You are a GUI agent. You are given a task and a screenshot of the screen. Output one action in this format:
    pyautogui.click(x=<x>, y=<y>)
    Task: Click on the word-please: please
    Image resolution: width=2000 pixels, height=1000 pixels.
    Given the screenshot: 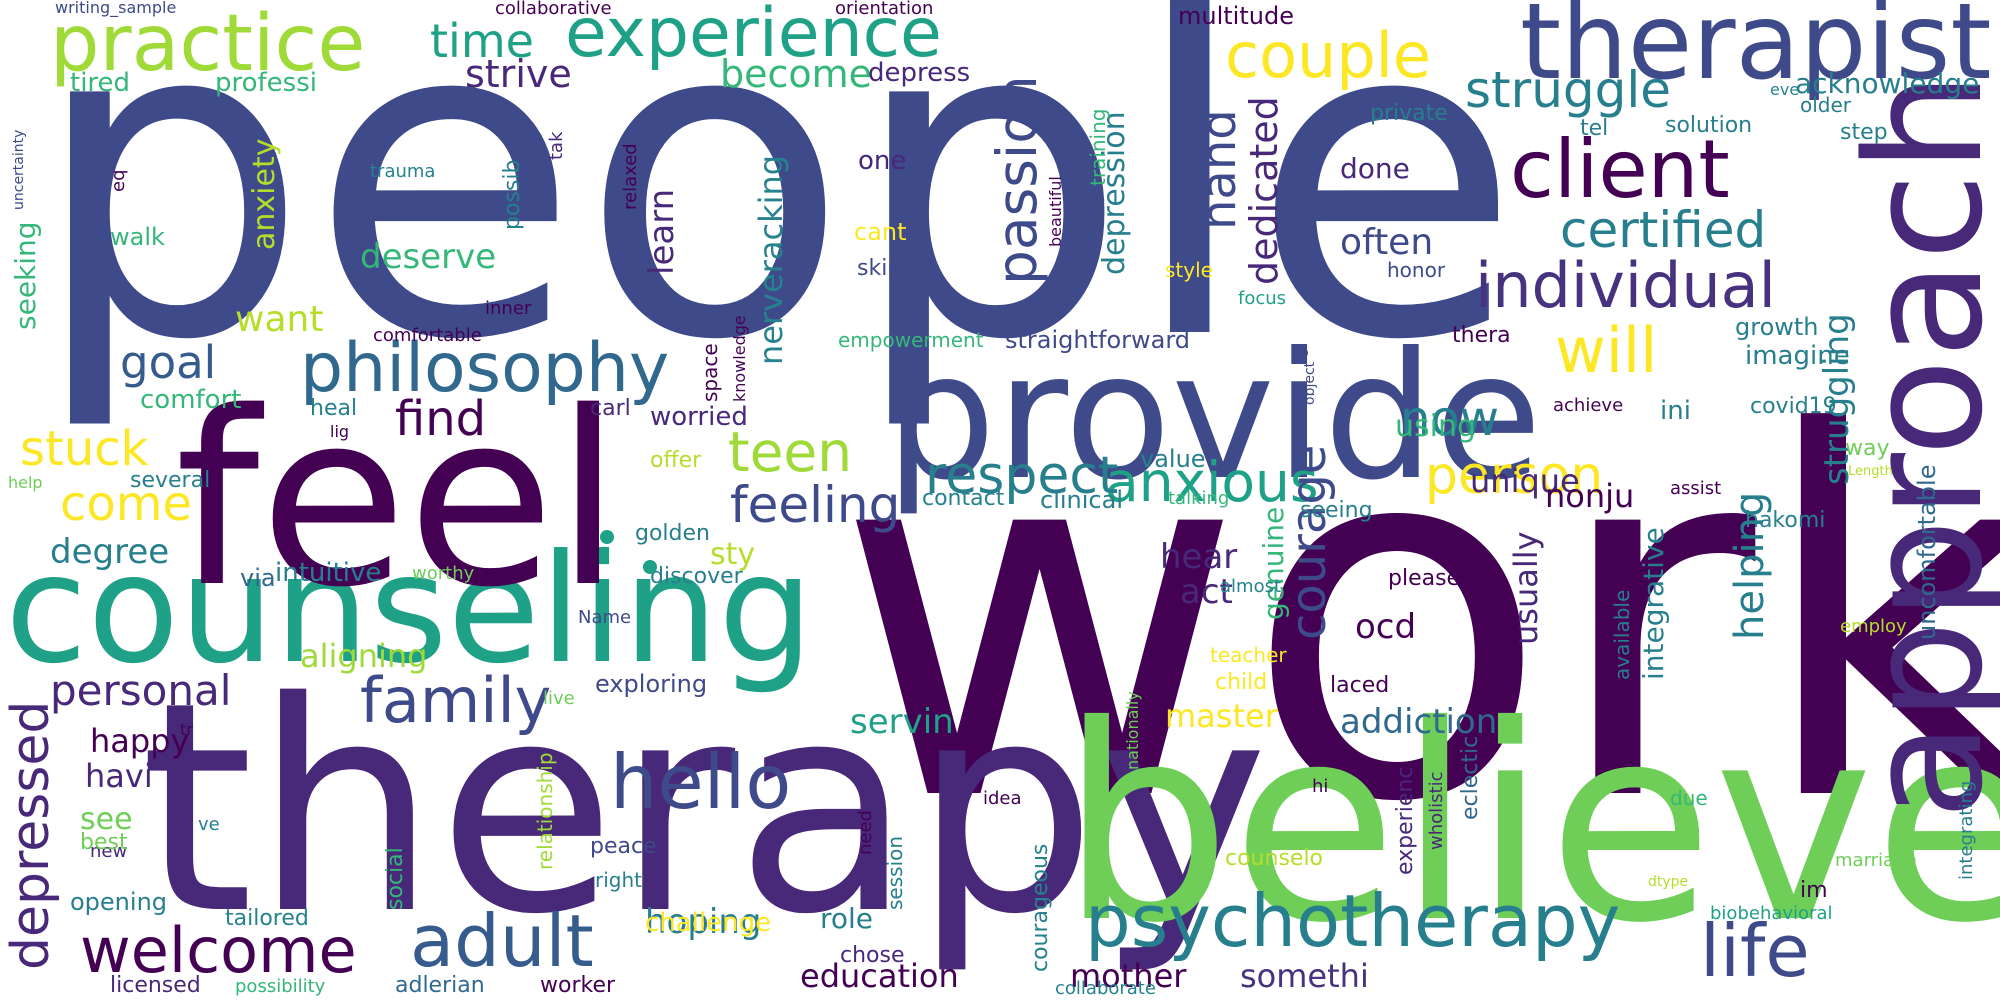 What is the action you would take?
    pyautogui.click(x=1424, y=578)
    